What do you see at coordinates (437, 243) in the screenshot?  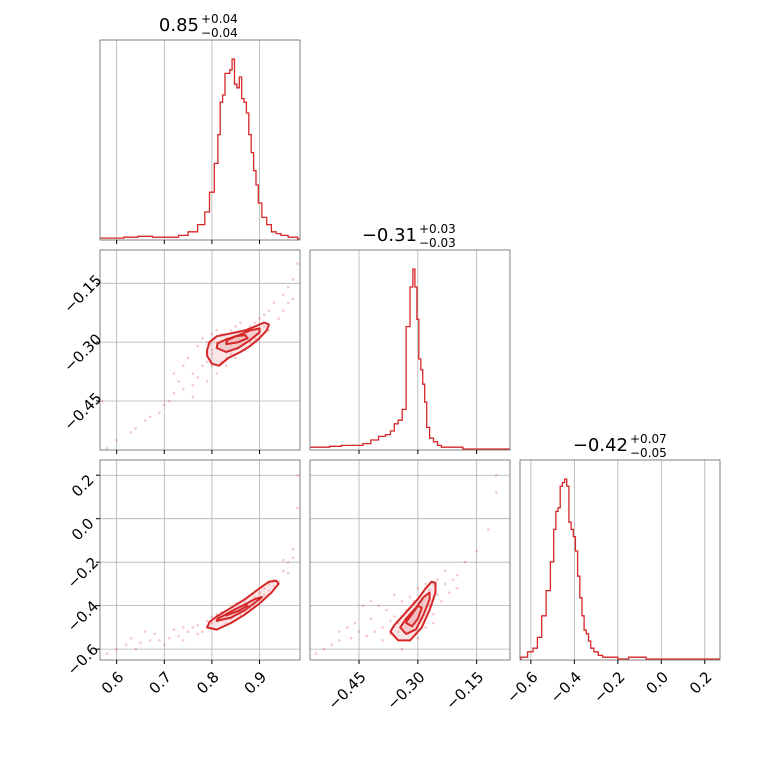 I see `title-minus: −0.03` at bounding box center [437, 243].